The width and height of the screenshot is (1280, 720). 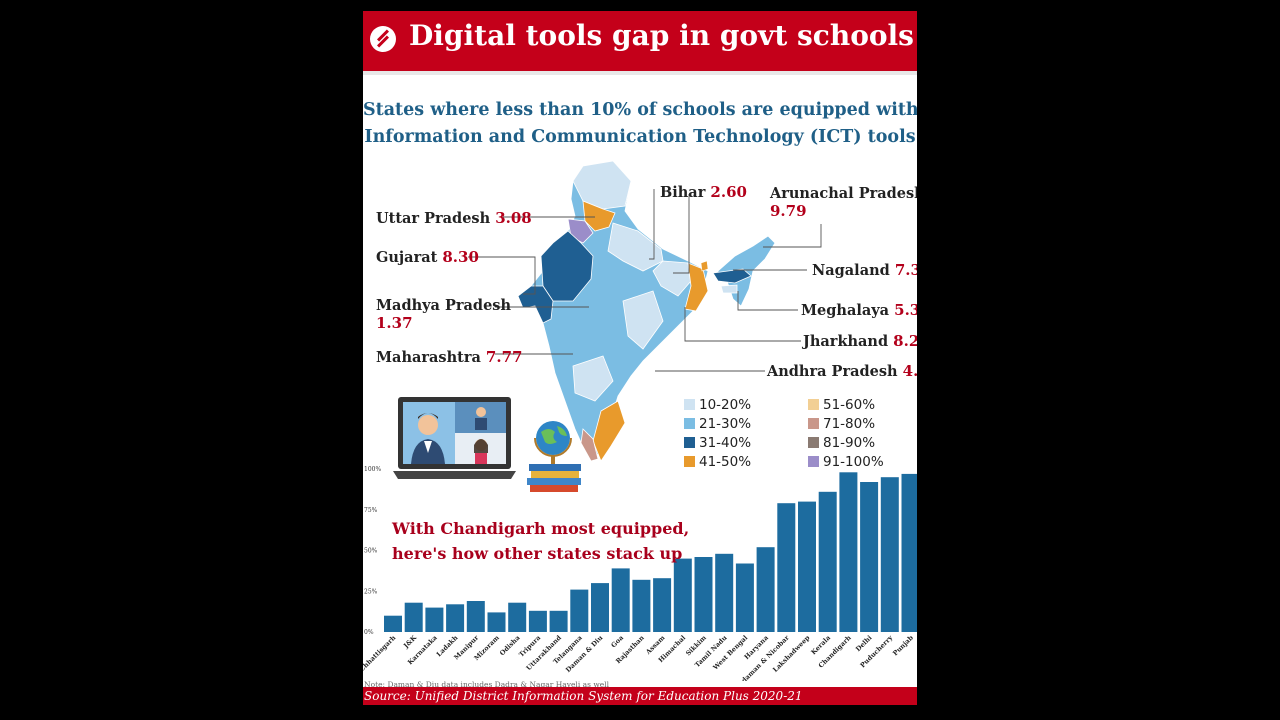 What do you see at coordinates (640, 73) in the screenshot?
I see `header-divider` at bounding box center [640, 73].